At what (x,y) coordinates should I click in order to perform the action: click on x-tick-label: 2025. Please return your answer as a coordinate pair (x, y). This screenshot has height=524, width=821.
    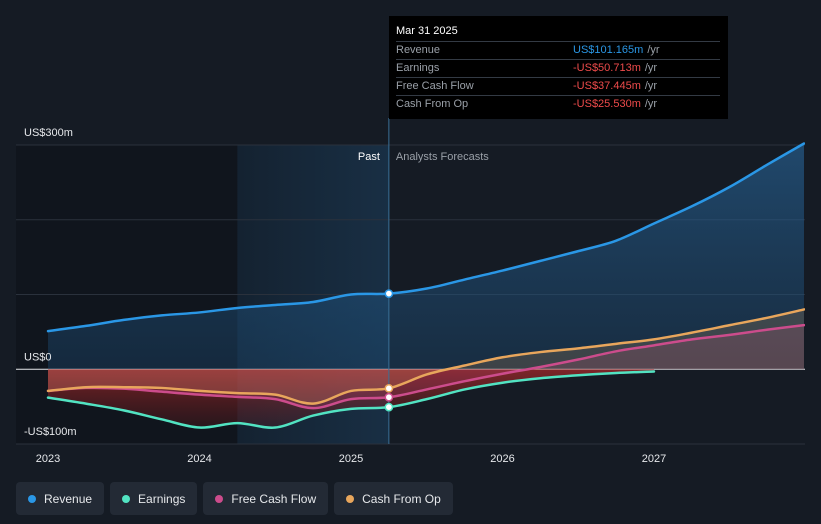
    Looking at the image, I should click on (351, 459).